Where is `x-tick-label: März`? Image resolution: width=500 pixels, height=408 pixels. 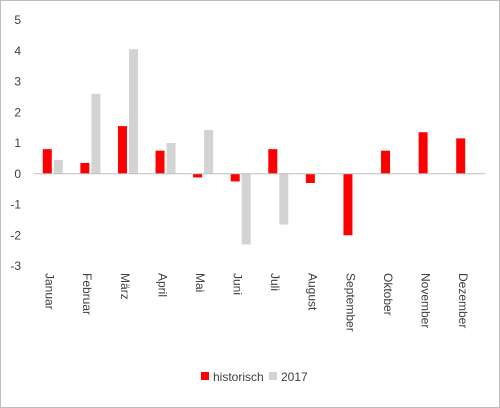 x-tick-label: März is located at coordinates (125, 286).